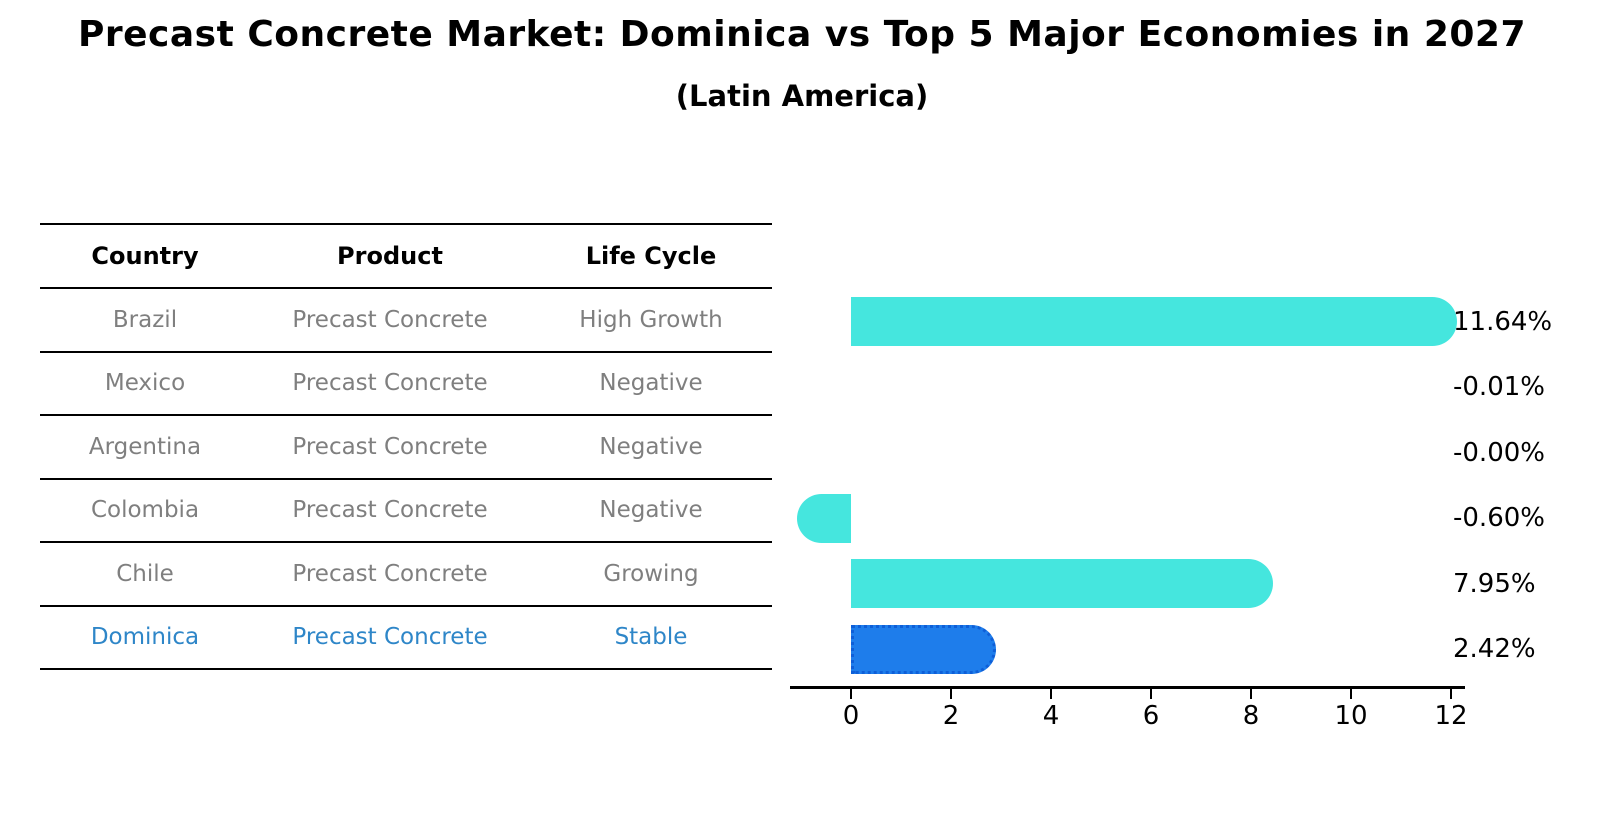 This screenshot has height=823, width=1604. I want to click on country-cell: Dominica, so click(145, 637).